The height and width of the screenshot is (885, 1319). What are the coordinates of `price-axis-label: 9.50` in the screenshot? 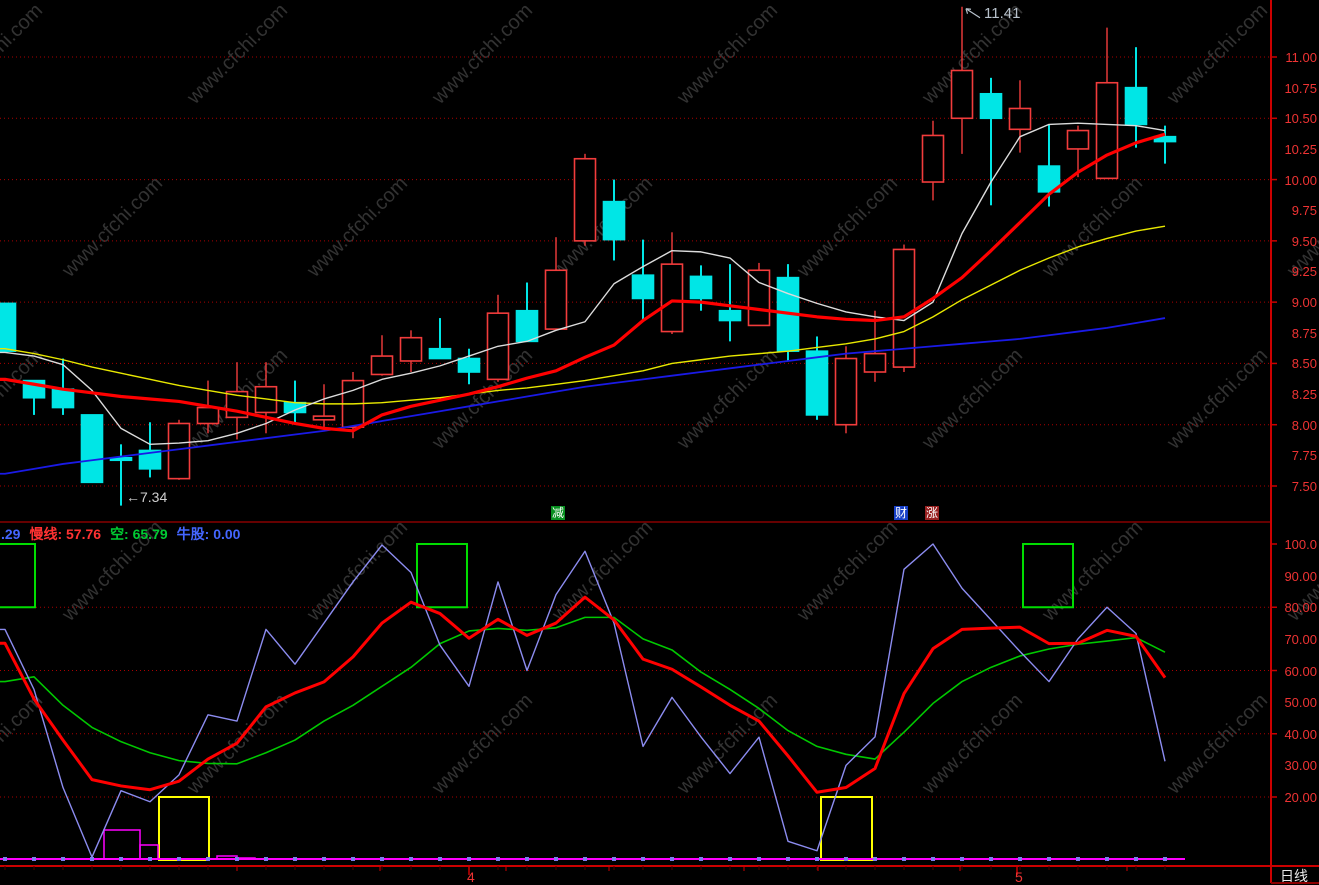 It's located at (1304, 241).